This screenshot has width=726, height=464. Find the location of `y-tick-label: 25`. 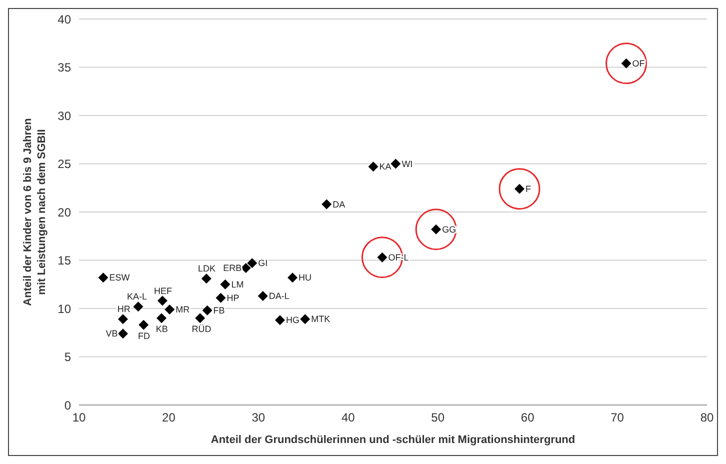

y-tick-label: 25 is located at coordinates (65, 164).